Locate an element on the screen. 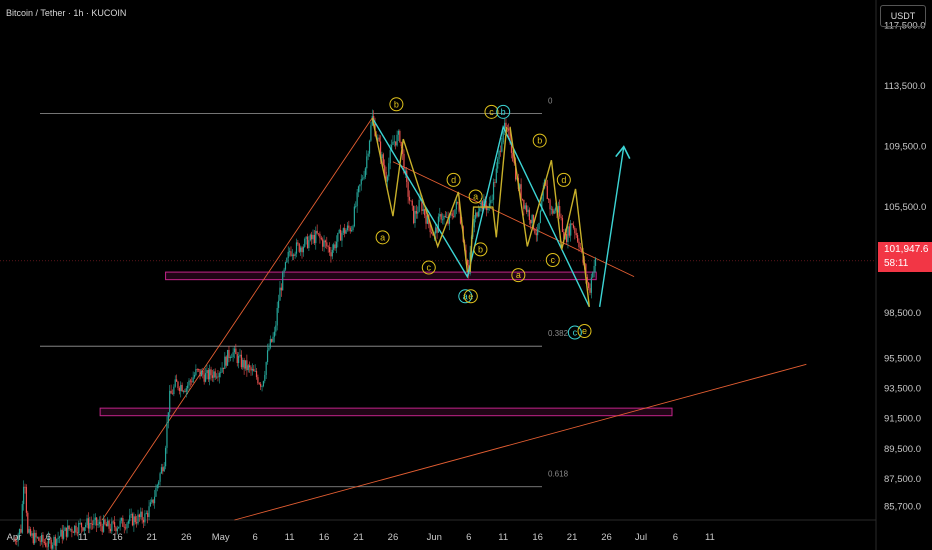  wave-label-c: c is located at coordinates (552, 260).